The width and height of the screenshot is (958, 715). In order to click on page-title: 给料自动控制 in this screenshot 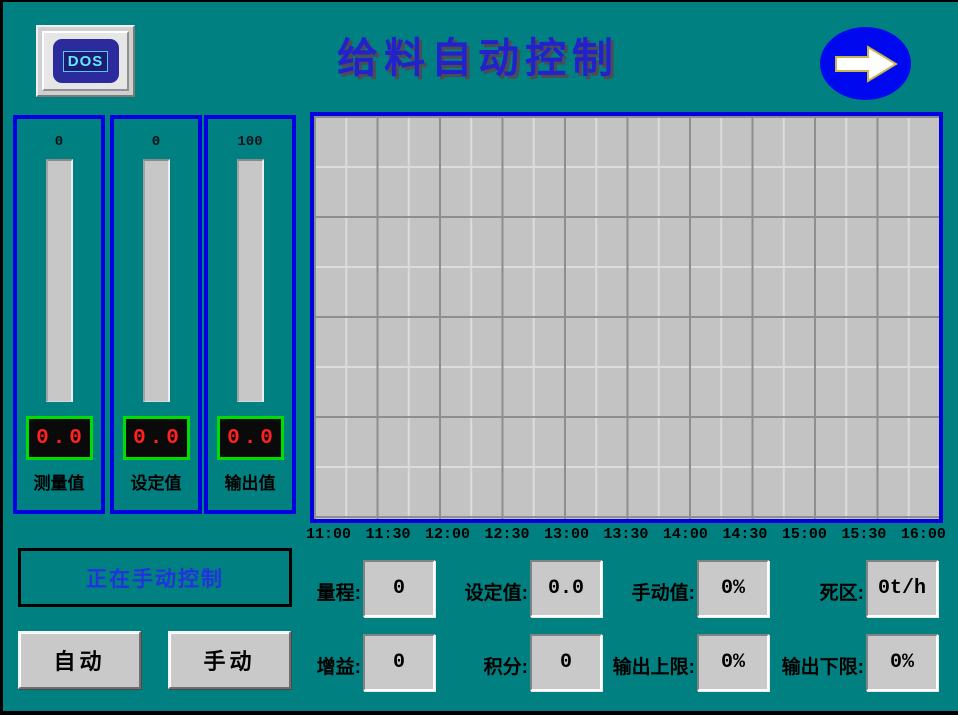, I will do `click(478, 58)`.